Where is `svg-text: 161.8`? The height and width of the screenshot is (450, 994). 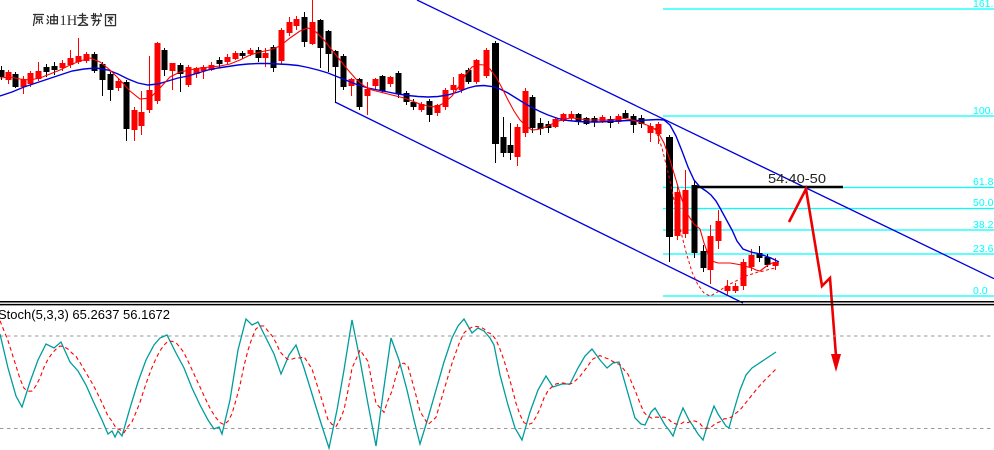
svg-text: 161.8 is located at coordinates (983, 5).